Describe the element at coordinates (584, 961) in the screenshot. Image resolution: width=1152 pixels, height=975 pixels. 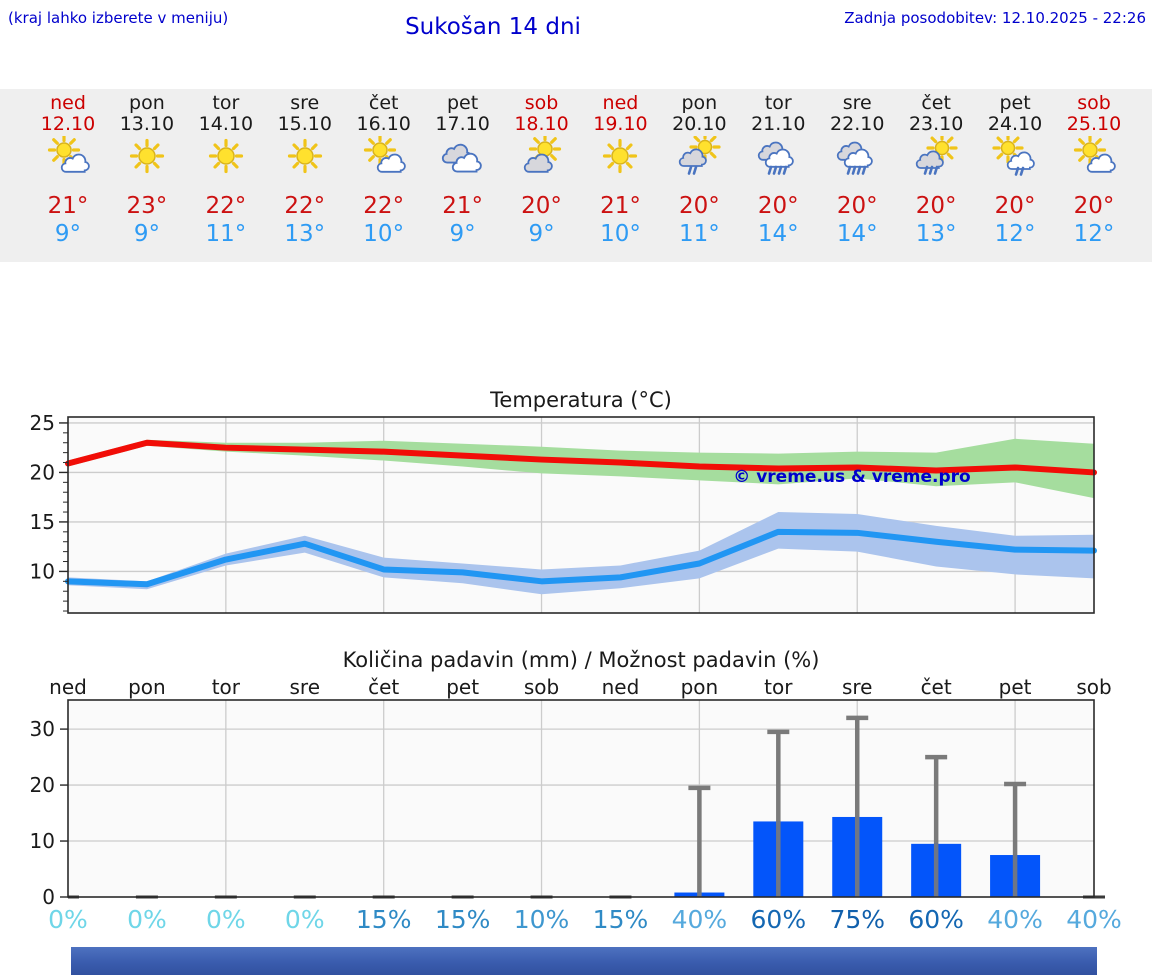
I see `footer-banner` at that location.